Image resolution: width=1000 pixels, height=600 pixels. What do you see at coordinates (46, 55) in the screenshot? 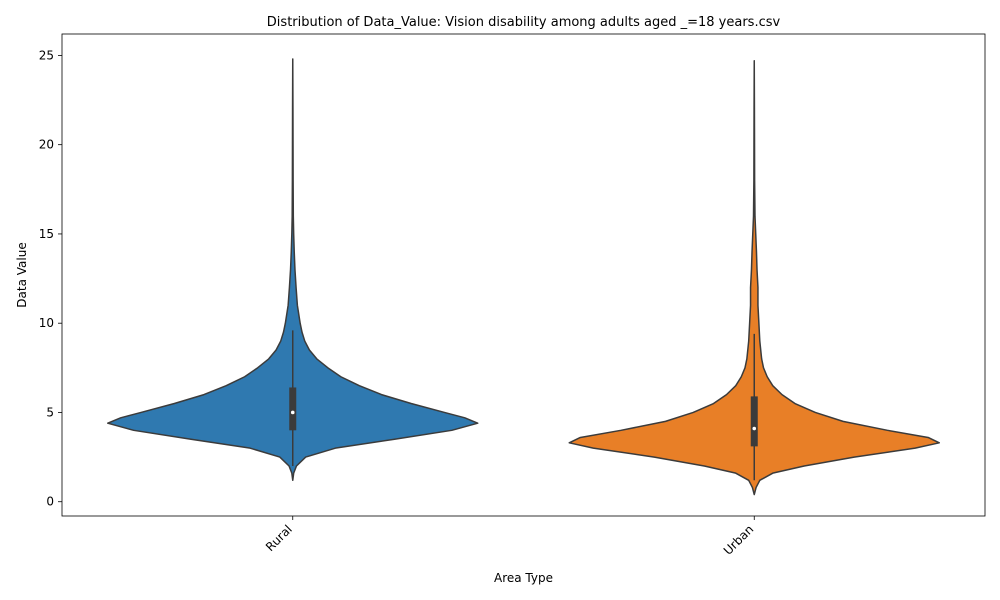
I see `y-tick-label: 25` at bounding box center [46, 55].